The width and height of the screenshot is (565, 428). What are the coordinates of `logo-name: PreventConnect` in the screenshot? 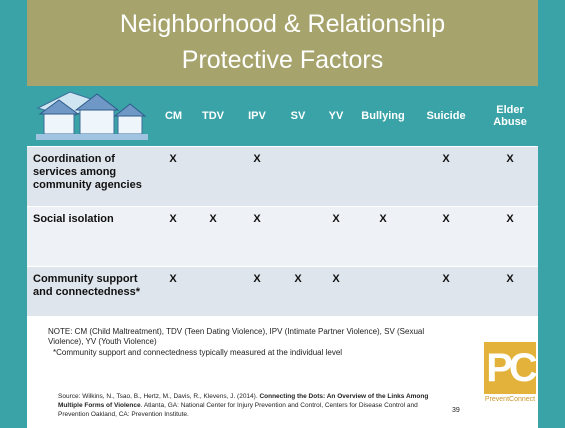 It's located at (510, 399).